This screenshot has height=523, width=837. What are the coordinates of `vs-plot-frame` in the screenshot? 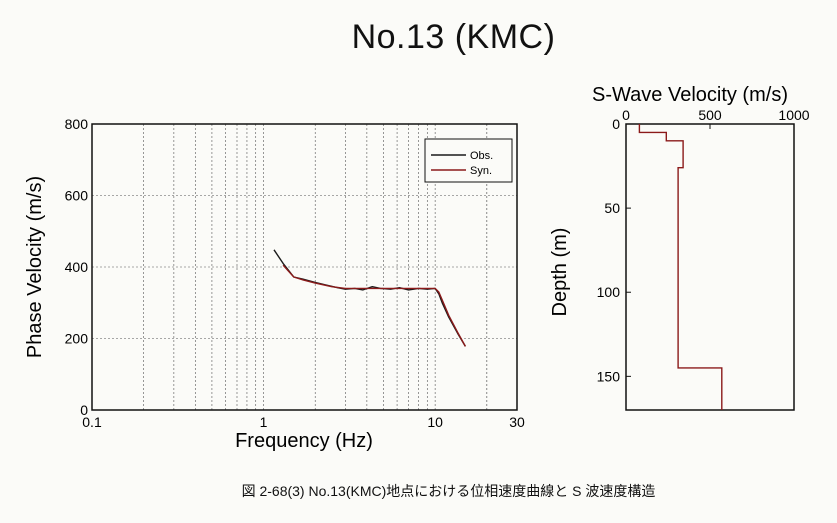 It's located at (710, 267).